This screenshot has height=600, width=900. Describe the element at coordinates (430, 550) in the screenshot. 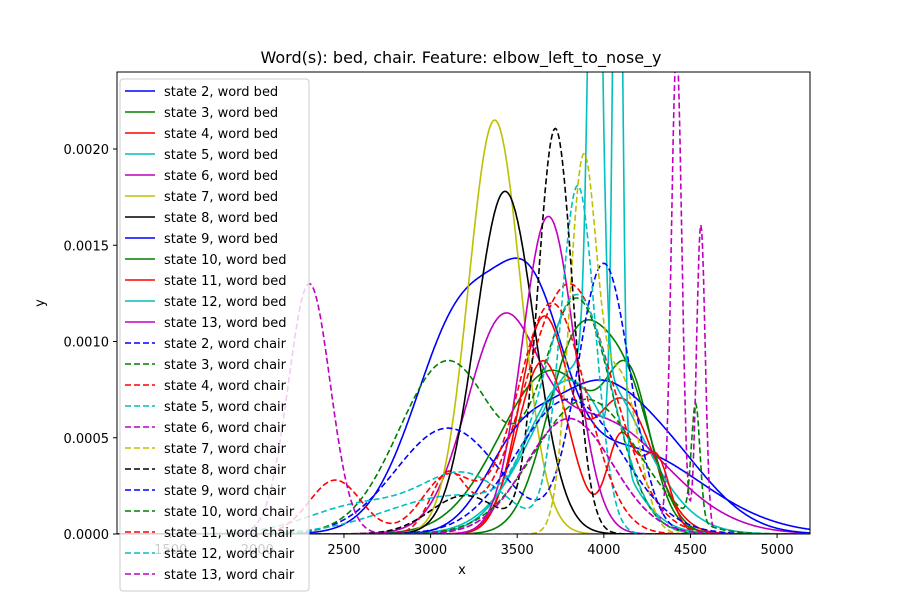

I see `x-tick-label: 3000` at that location.